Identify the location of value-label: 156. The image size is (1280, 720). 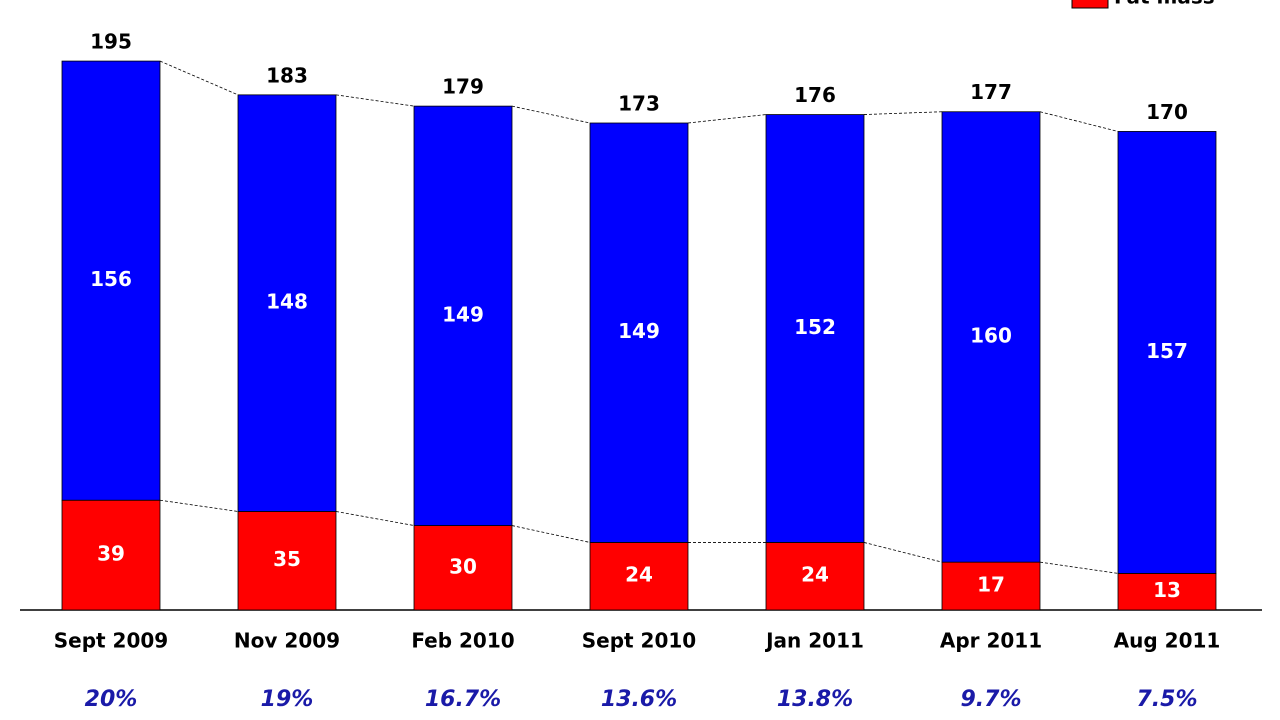
(111, 279).